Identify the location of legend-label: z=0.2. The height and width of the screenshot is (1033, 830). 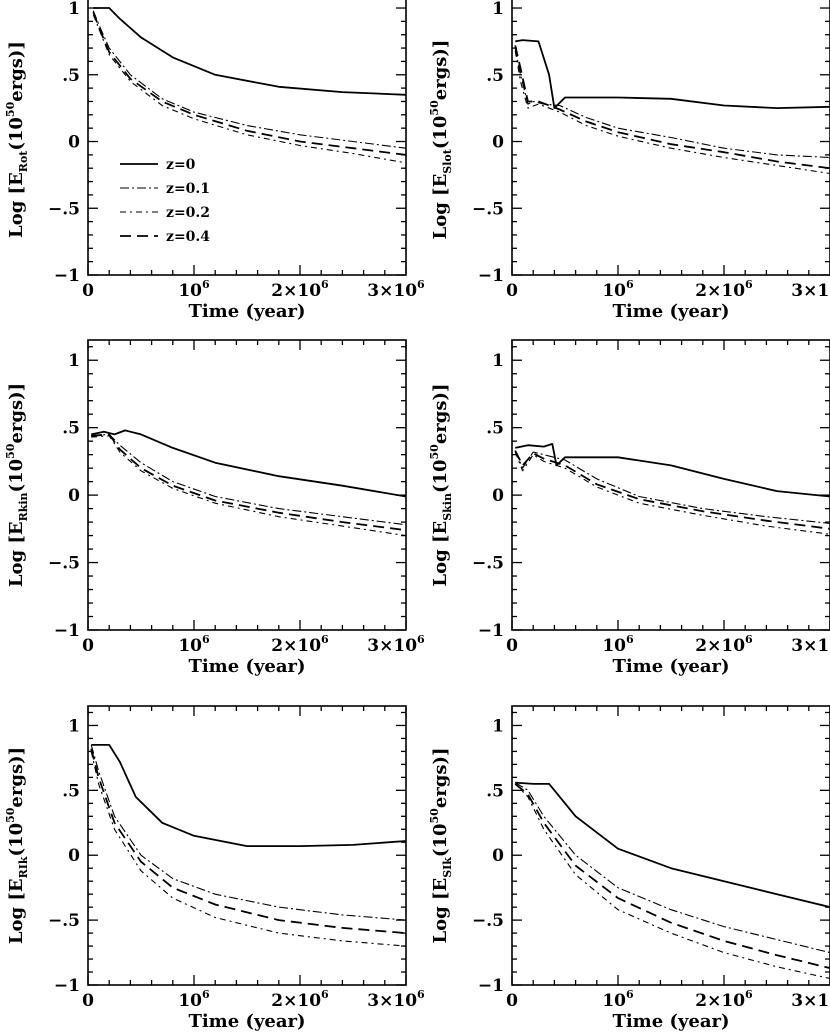
(188, 213).